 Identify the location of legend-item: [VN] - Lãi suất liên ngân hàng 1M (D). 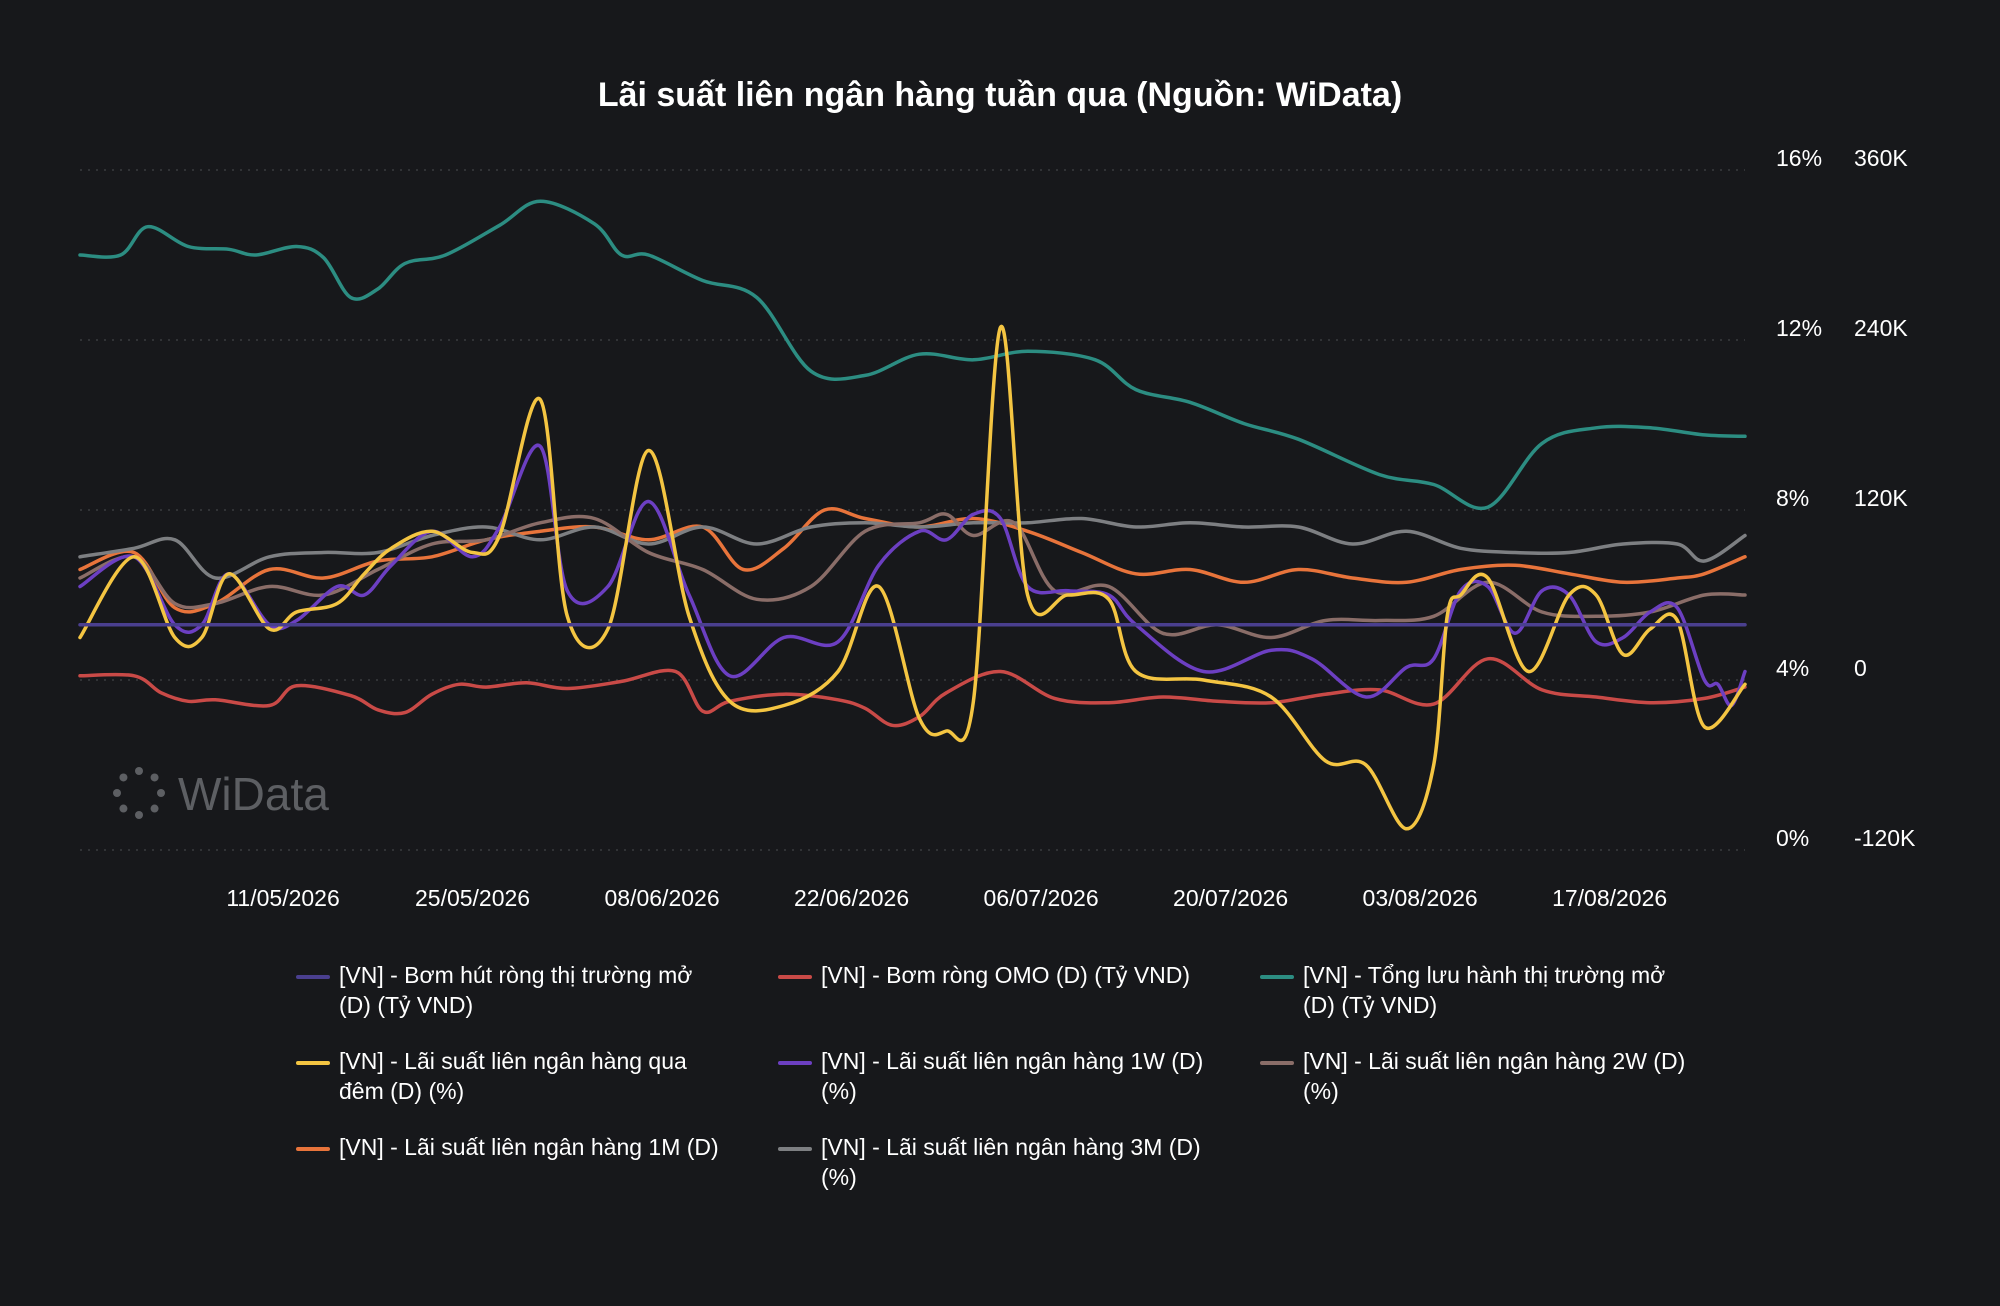
(537, 1162).